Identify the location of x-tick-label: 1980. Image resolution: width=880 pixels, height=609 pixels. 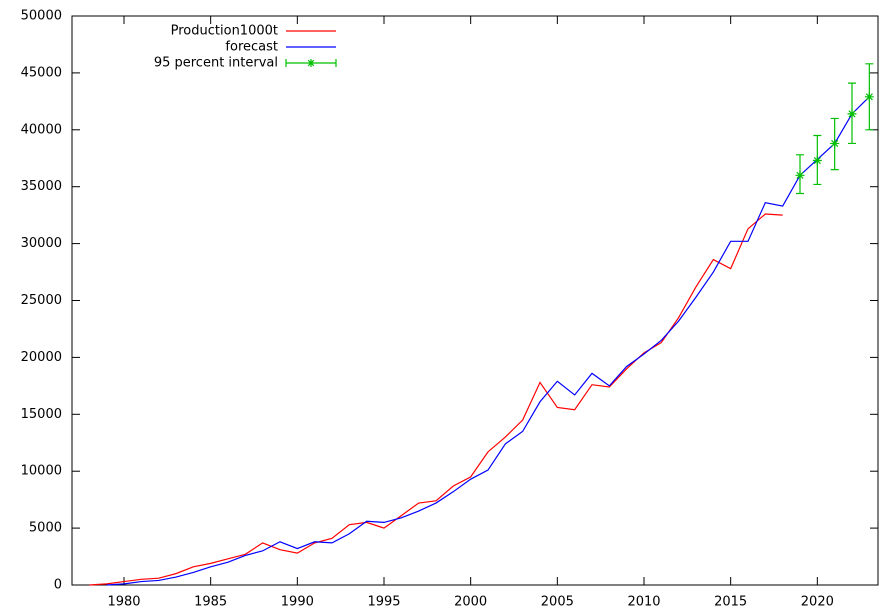
(123, 602).